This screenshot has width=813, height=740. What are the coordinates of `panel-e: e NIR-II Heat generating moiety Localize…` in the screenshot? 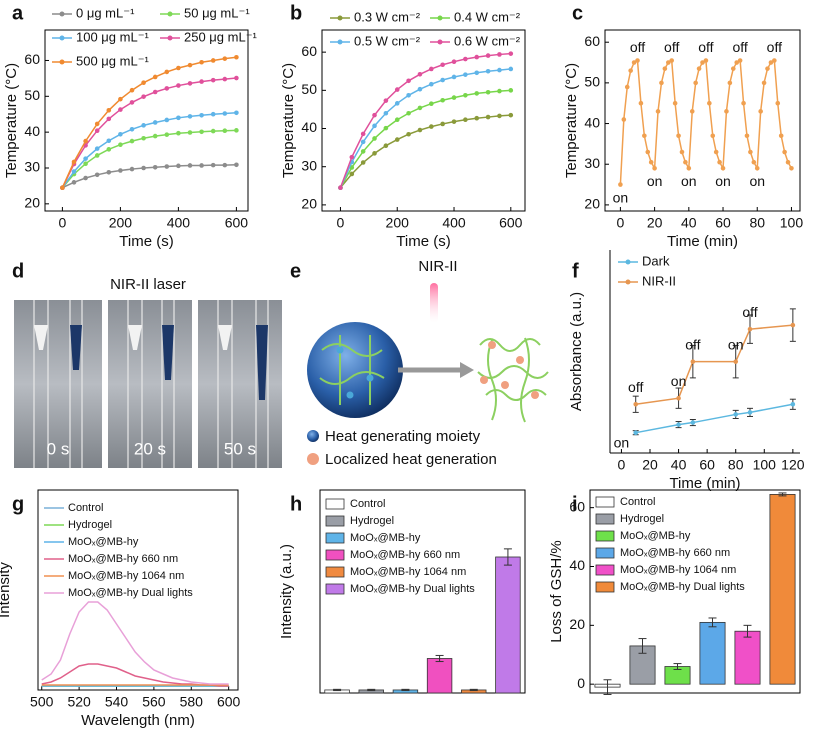 It's located at (419, 363).